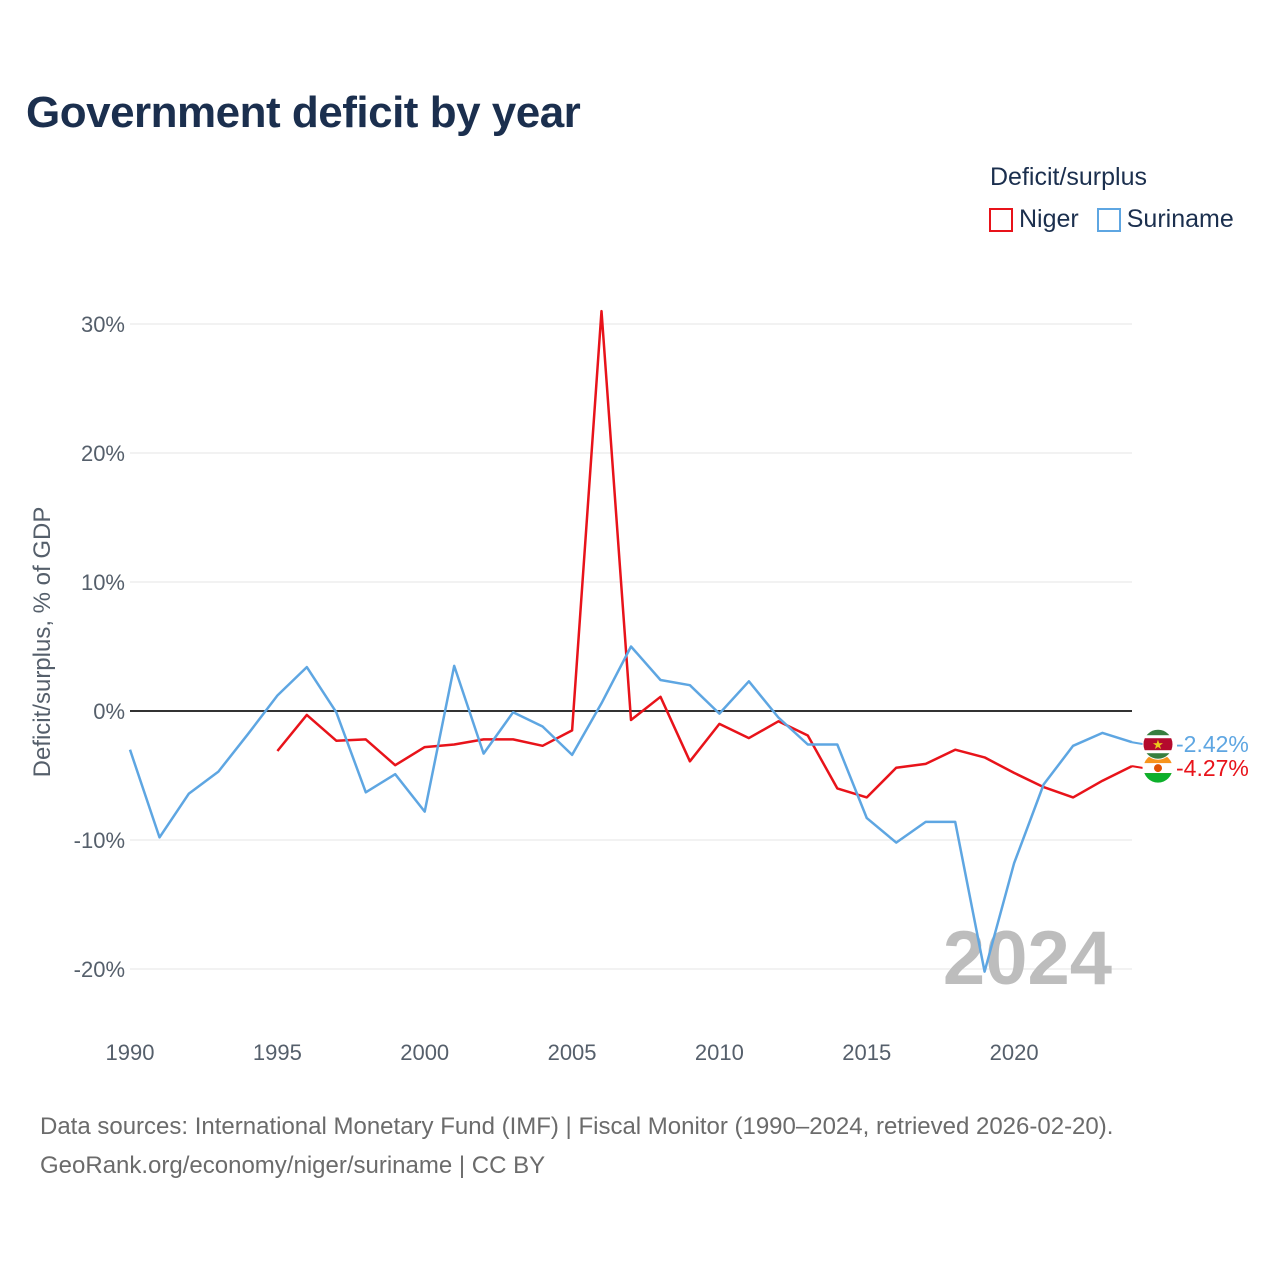  I want to click on y-axis-ticks: 30% 20% 10% 0% -10% -20%, so click(99, 647).